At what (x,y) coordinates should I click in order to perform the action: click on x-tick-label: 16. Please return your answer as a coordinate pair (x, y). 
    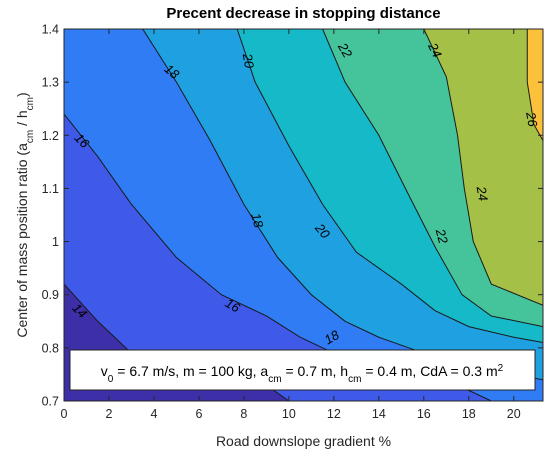
    Looking at the image, I should click on (424, 414).